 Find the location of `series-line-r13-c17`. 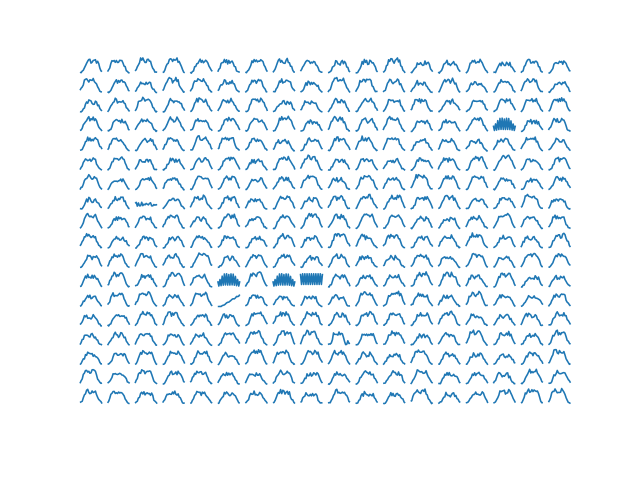

series-line-r13-c17 is located at coordinates (560, 318).